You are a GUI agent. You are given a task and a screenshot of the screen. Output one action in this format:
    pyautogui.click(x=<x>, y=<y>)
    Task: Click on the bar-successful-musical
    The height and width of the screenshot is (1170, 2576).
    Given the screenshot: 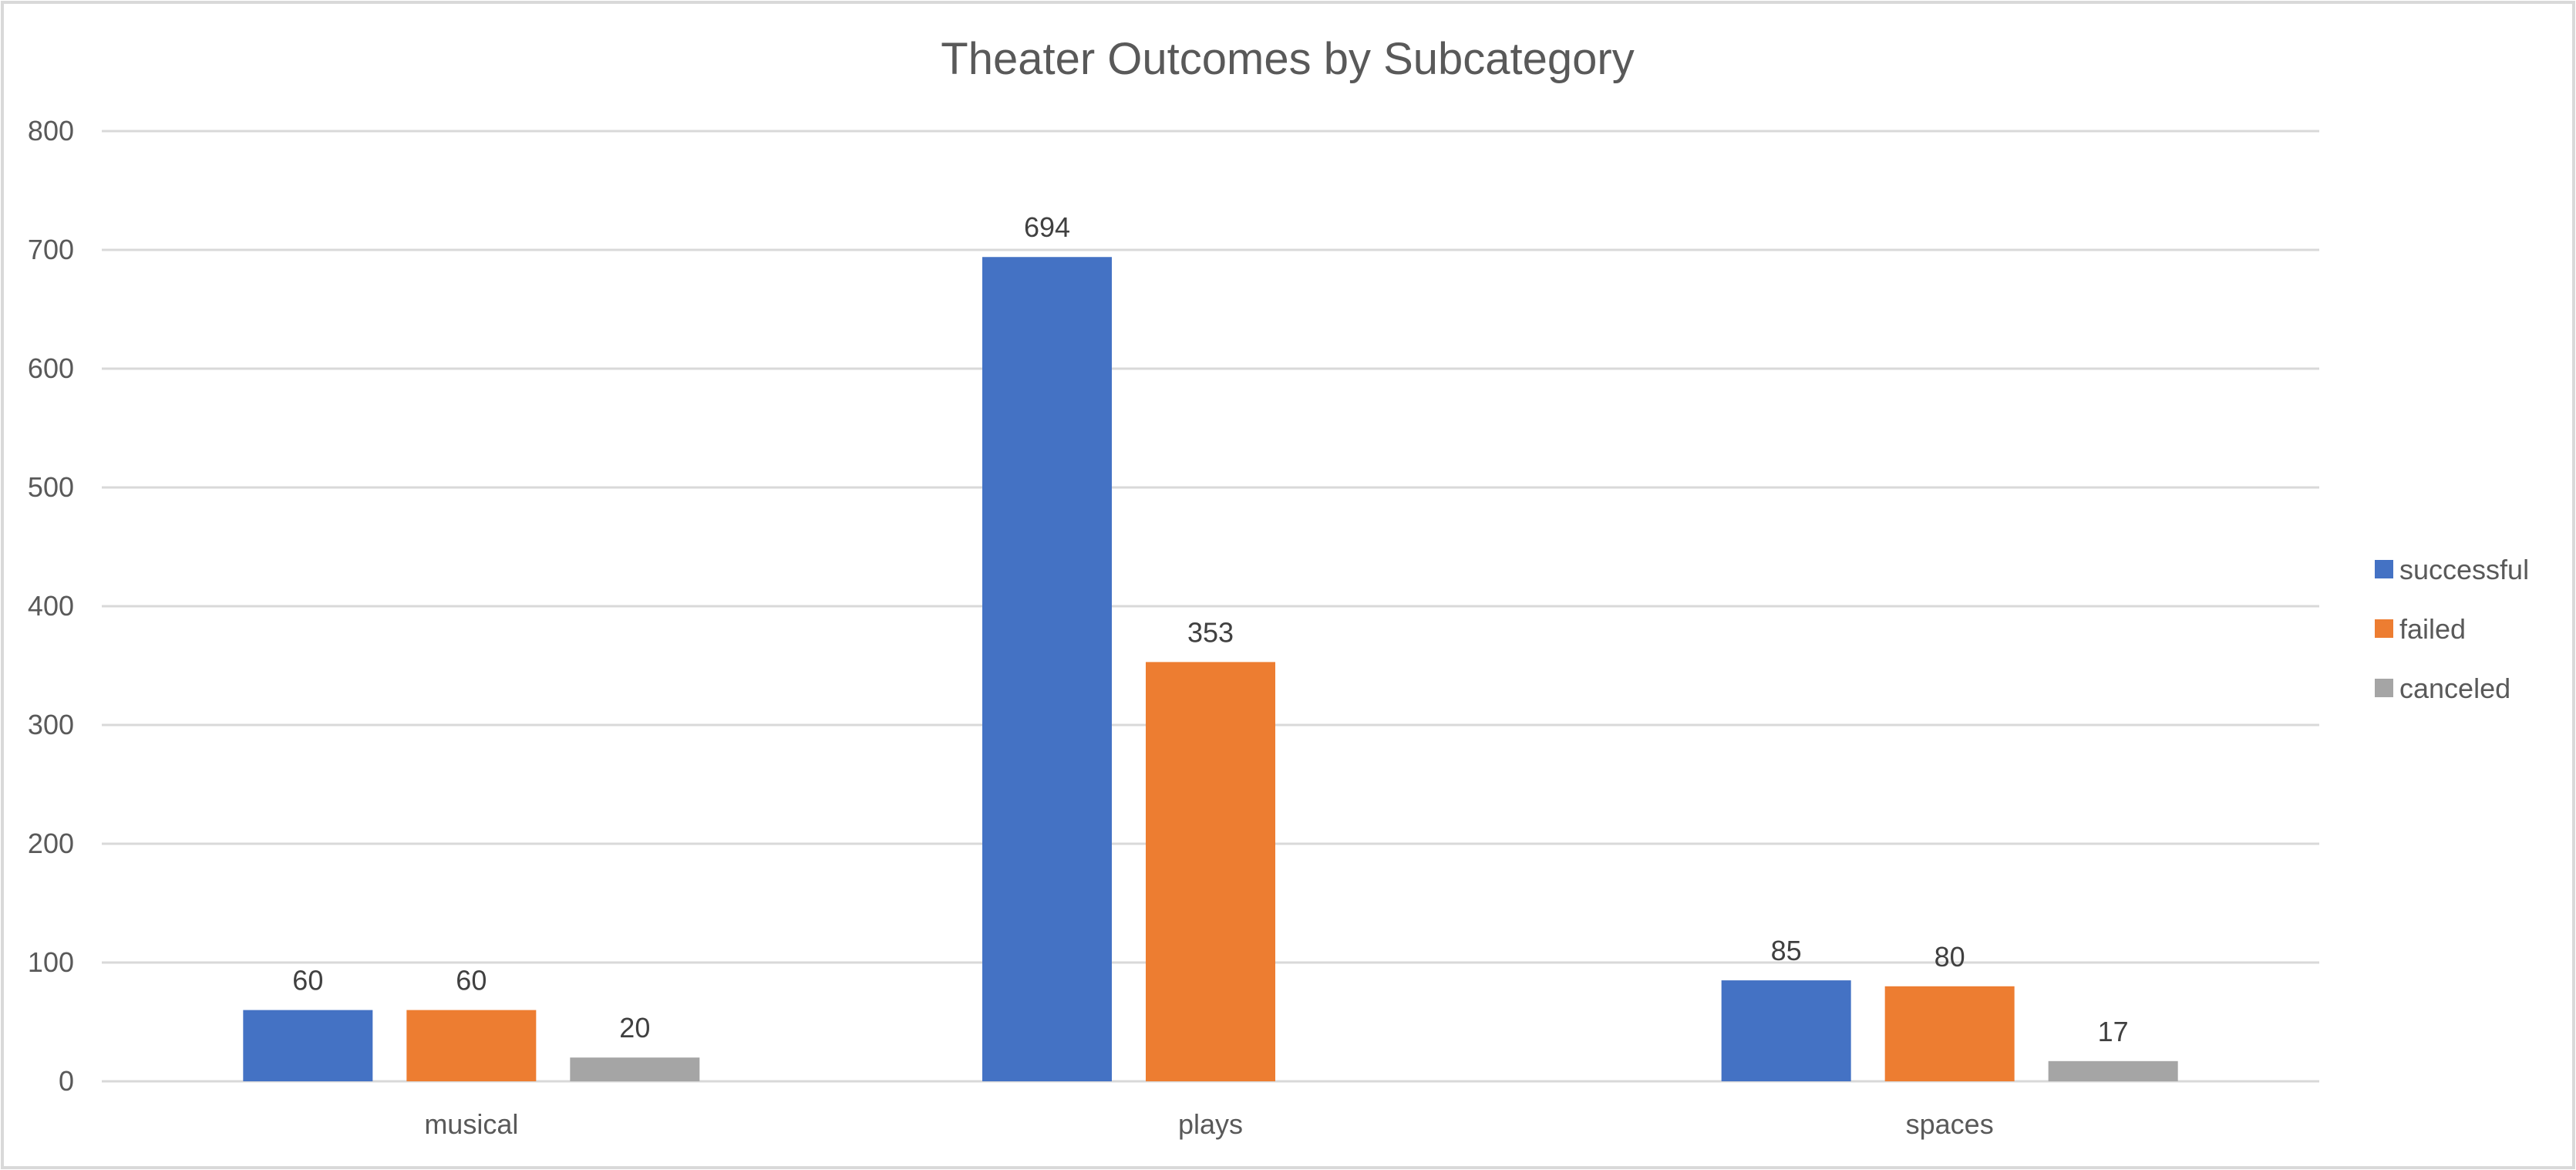 What is the action you would take?
    pyautogui.click(x=308, y=1045)
    